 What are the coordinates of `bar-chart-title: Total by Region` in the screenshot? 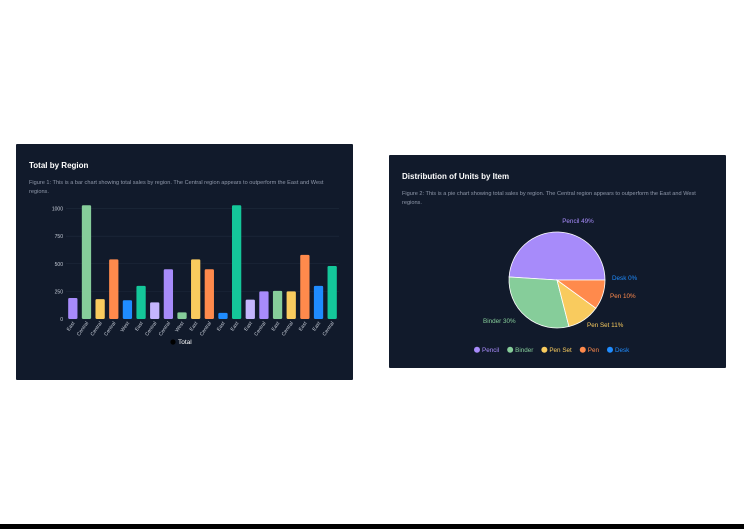 It's located at (59, 165).